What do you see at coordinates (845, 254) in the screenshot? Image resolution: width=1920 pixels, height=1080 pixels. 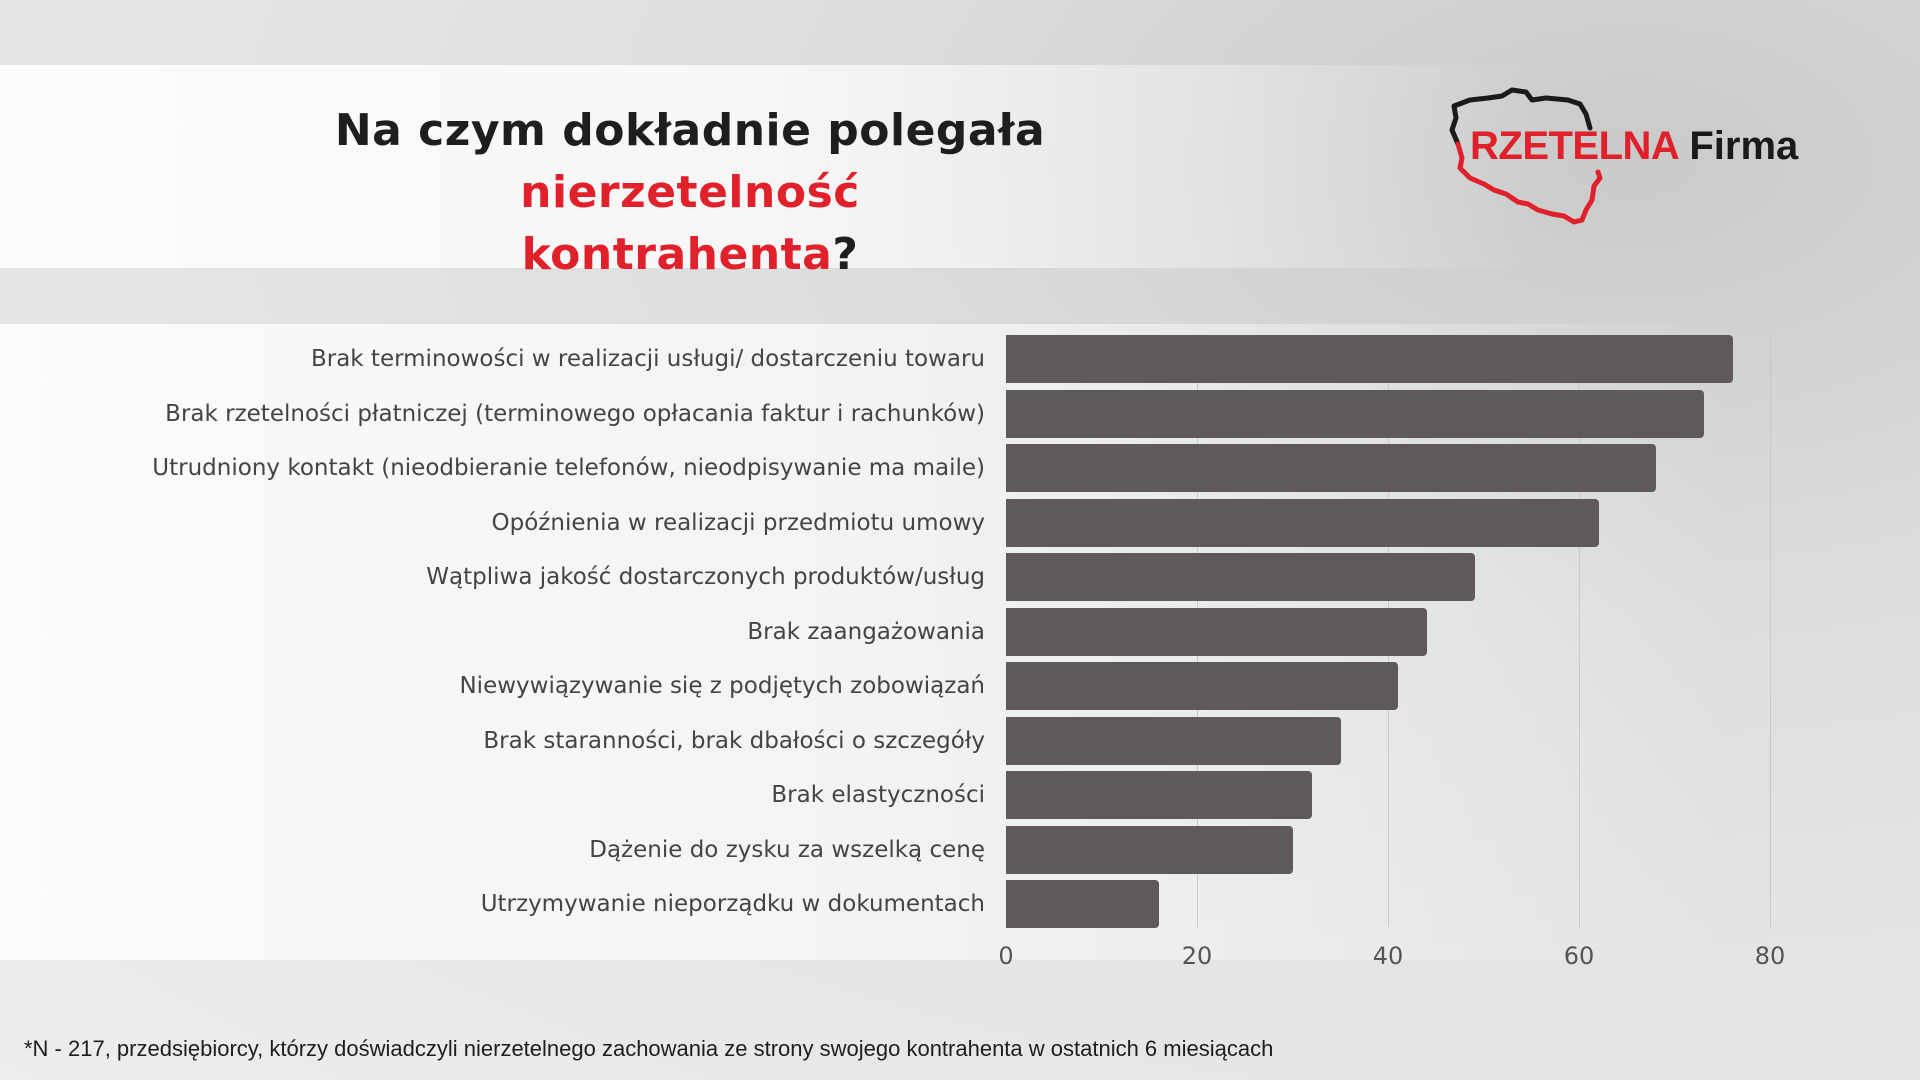 I see `title-part2: ?` at bounding box center [845, 254].